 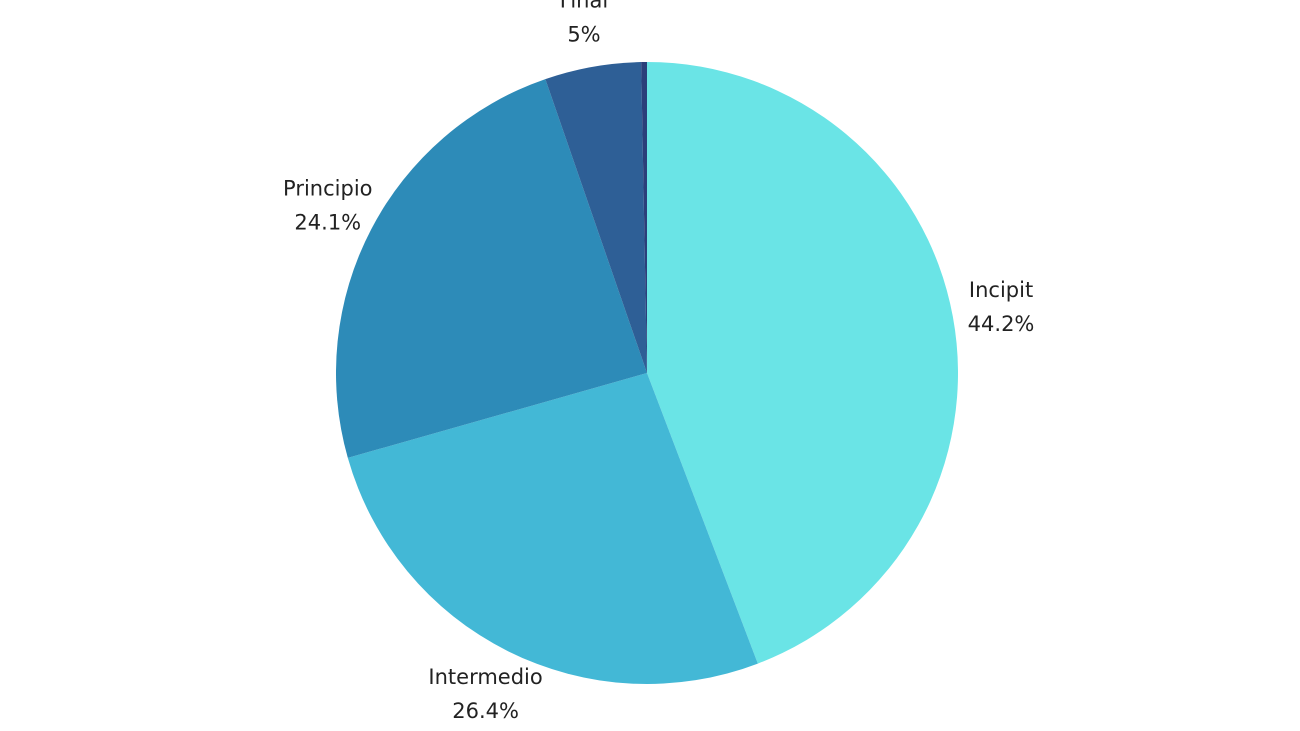 I want to click on slice-label: Principio, so click(x=327, y=189).